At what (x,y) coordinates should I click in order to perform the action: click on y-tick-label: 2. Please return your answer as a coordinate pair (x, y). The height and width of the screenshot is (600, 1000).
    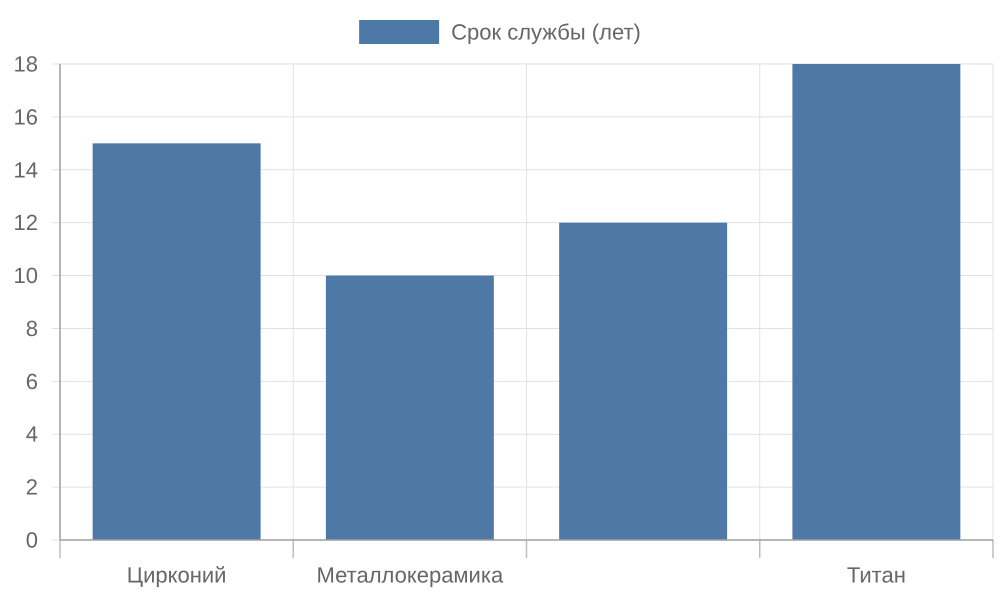
    Looking at the image, I should click on (32, 487).